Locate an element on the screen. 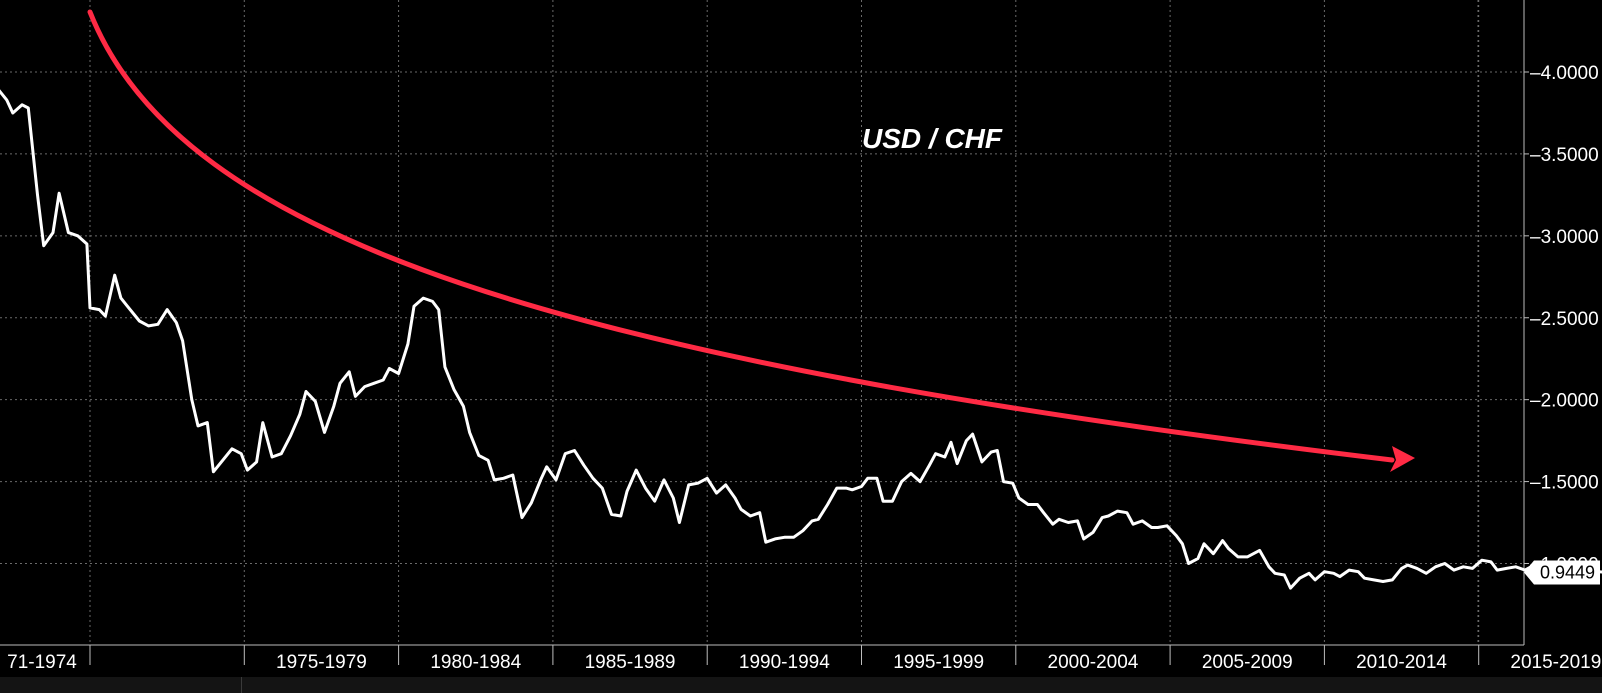 The width and height of the screenshot is (1602, 693). x-tick-label: 1985-1989 is located at coordinates (630, 662).